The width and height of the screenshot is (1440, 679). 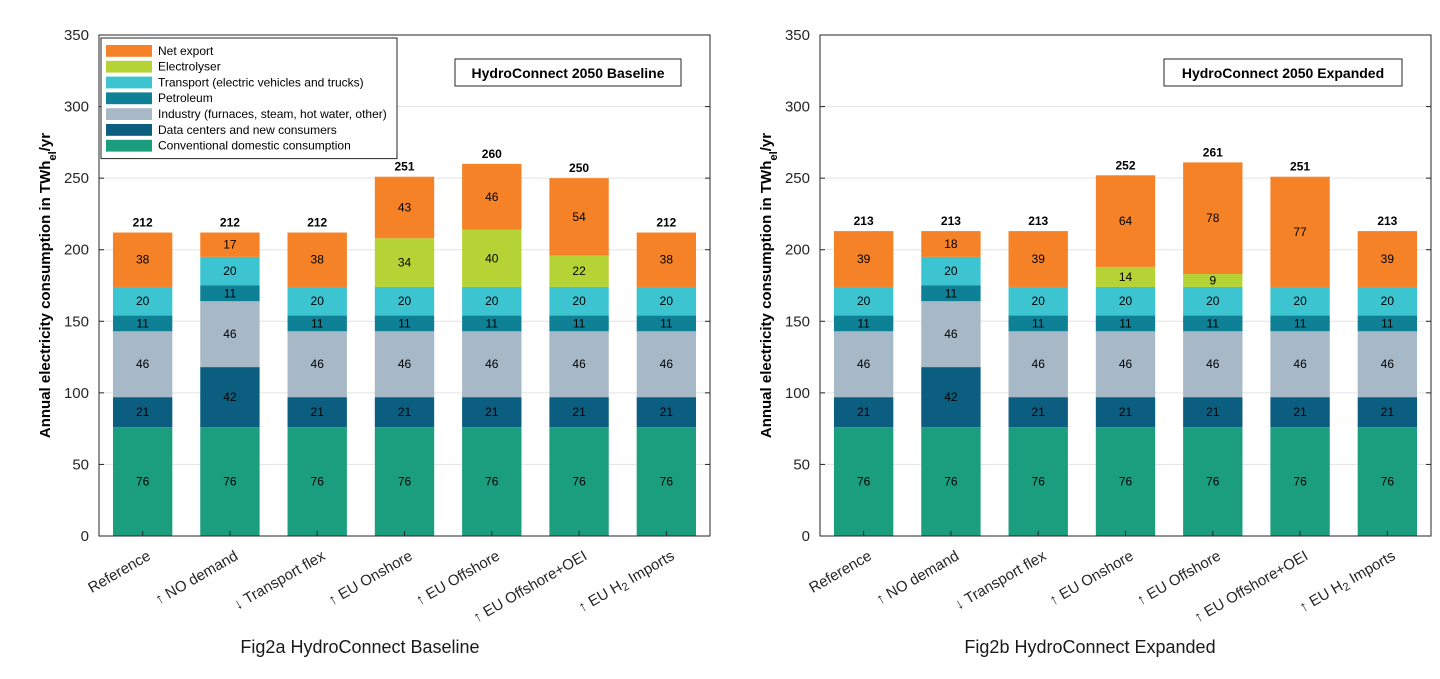 I want to click on bar-total-label: 212, so click(x=230, y=223).